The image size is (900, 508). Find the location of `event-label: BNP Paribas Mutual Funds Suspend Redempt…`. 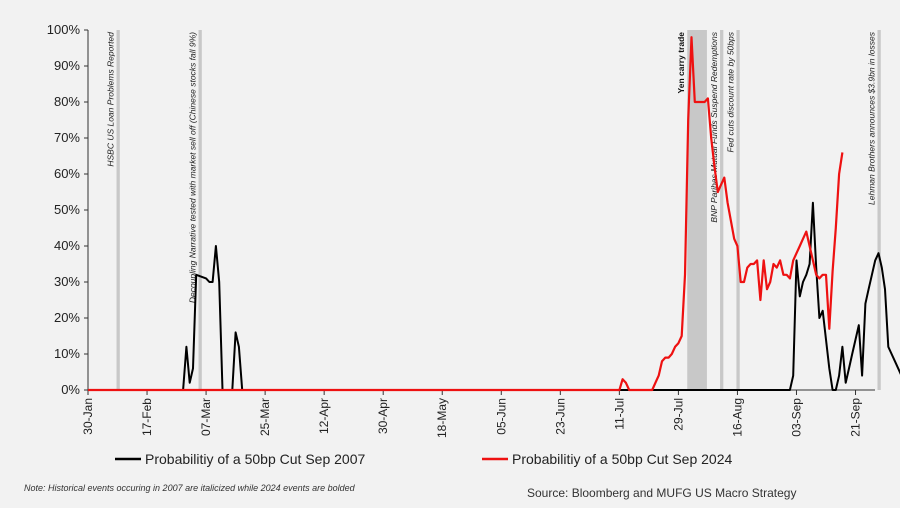

event-label: BNP Paribas Mutual Funds Suspend Redempt… is located at coordinates (714, 126).